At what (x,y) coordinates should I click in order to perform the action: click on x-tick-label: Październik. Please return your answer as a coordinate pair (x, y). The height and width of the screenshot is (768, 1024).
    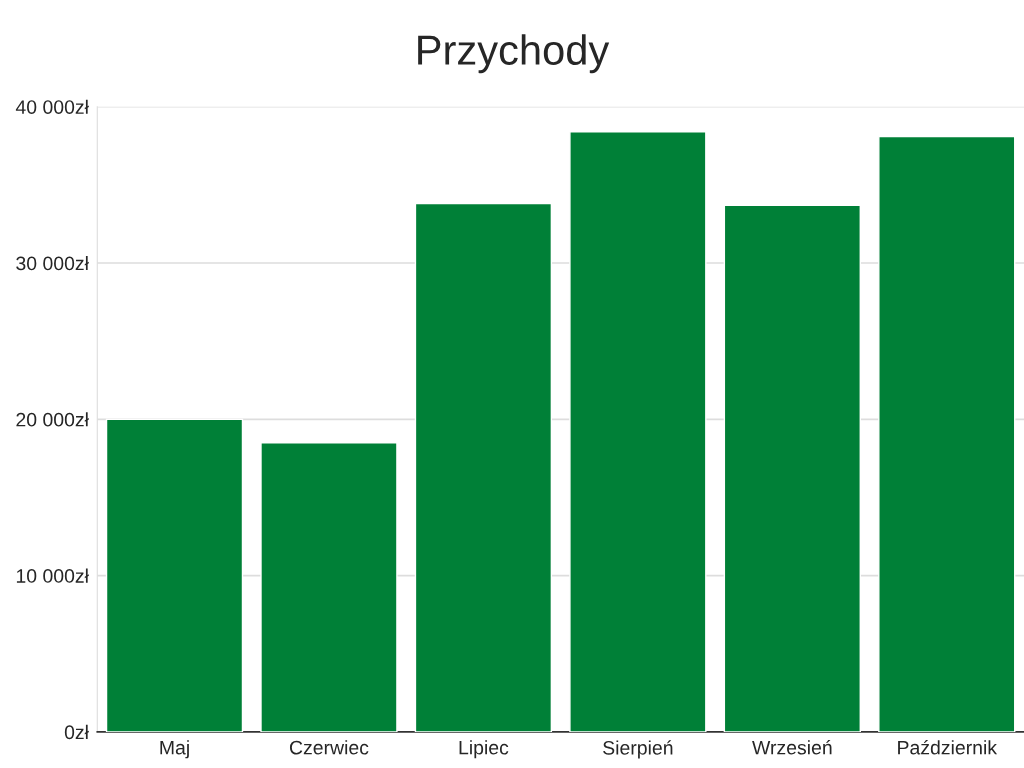
    Looking at the image, I should click on (948, 747).